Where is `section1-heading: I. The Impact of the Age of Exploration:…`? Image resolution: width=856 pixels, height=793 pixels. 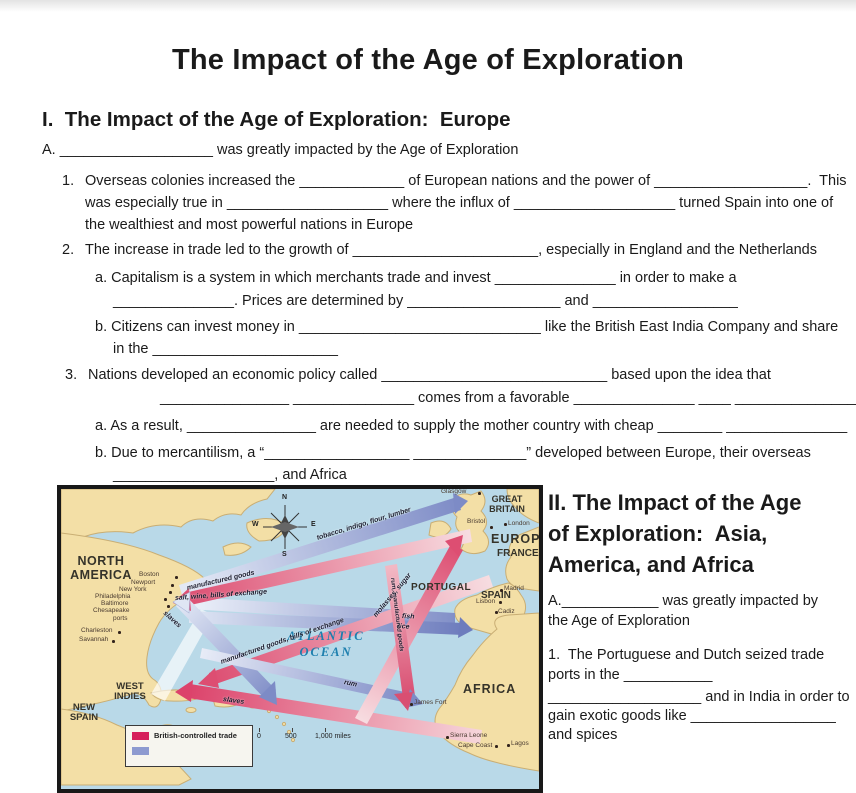 section1-heading: I. The Impact of the Age of Exploration:… is located at coordinates (276, 119).